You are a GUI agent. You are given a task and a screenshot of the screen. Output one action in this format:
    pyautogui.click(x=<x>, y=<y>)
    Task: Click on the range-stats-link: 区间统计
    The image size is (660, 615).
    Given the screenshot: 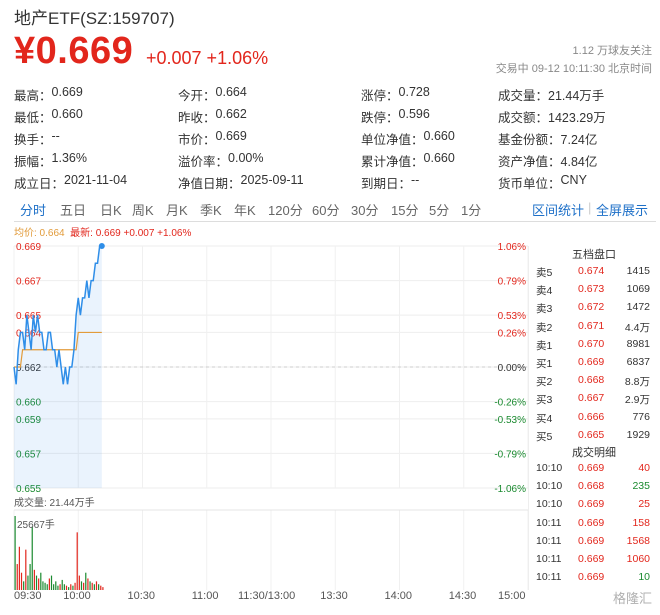 What is the action you would take?
    pyautogui.click(x=558, y=210)
    